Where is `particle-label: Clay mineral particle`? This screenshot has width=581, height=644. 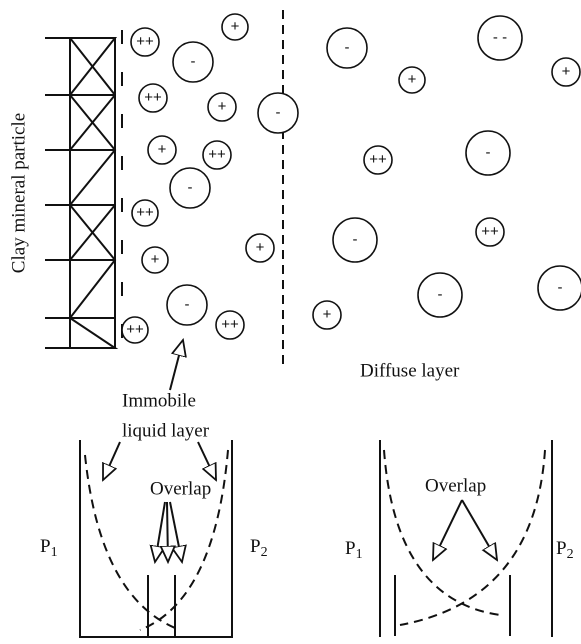 particle-label: Clay mineral particle is located at coordinates (18, 193).